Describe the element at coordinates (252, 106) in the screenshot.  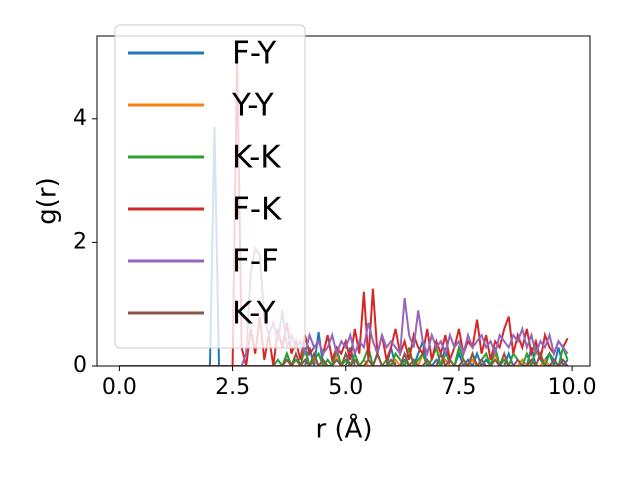
I see `legend-label: Y-Y` at that location.